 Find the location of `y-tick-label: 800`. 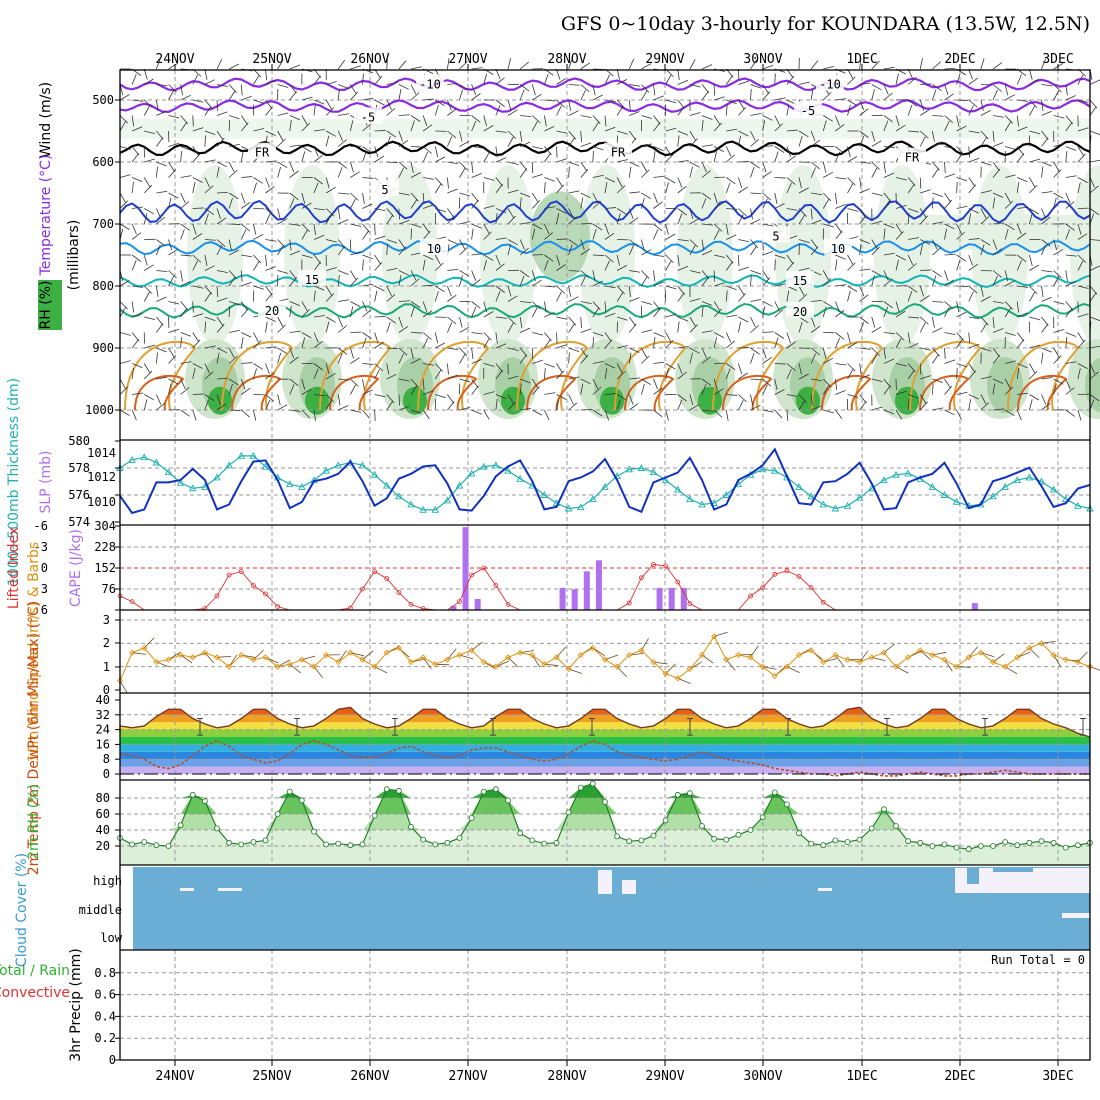

y-tick-label: 800 is located at coordinates (103, 286).